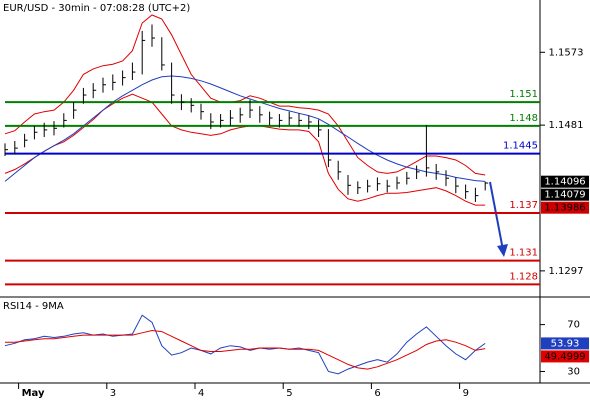 The width and height of the screenshot is (590, 400). Describe the element at coordinates (523, 94) in the screenshot. I see `level-label: 1.151` at that location.